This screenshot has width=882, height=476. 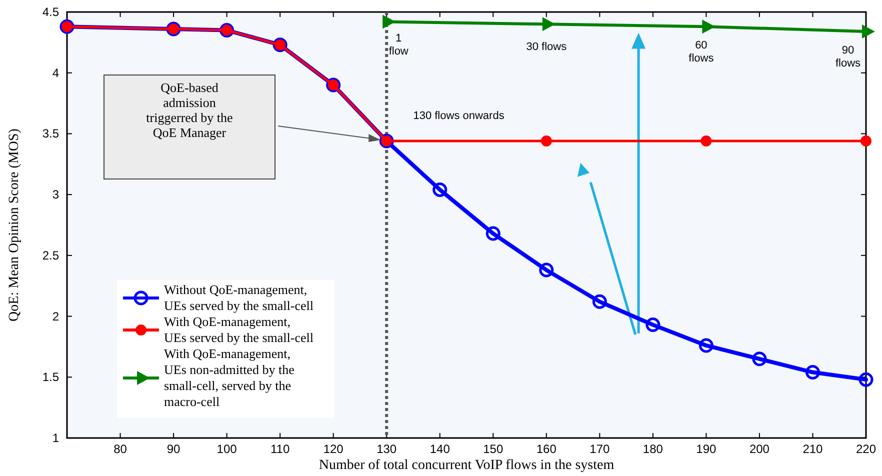 What do you see at coordinates (51, 377) in the screenshot?
I see `y-tick-label: 1.5` at bounding box center [51, 377].